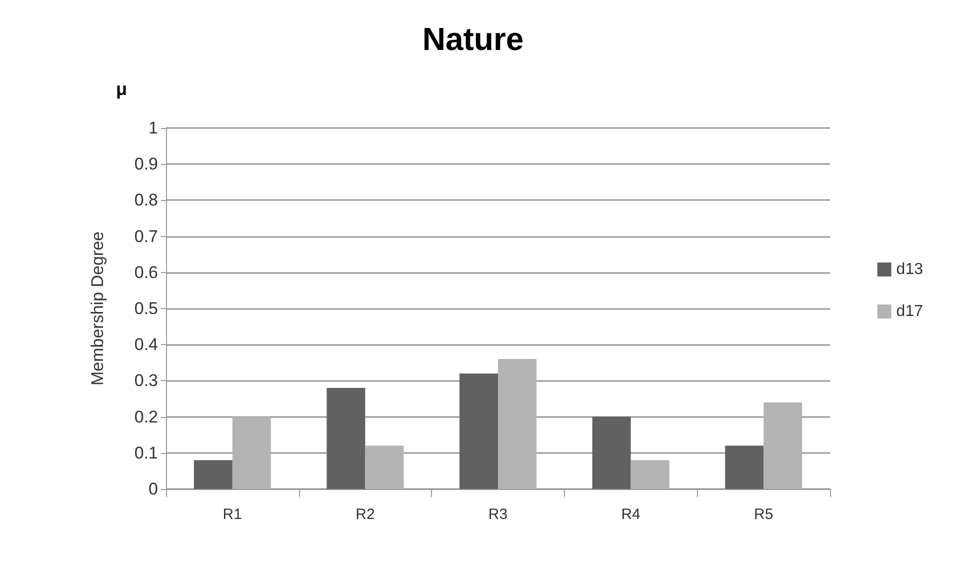 The width and height of the screenshot is (956, 581). Describe the element at coordinates (764, 514) in the screenshot. I see `x-tick-label: R5` at that location.